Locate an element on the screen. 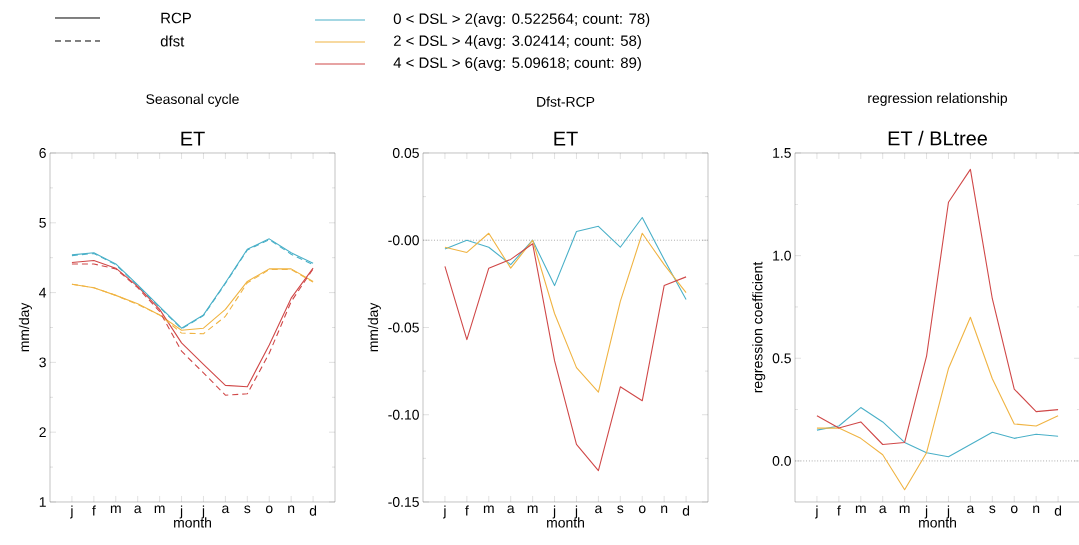  chart-subtitle: Dfst-RCP is located at coordinates (566, 101).